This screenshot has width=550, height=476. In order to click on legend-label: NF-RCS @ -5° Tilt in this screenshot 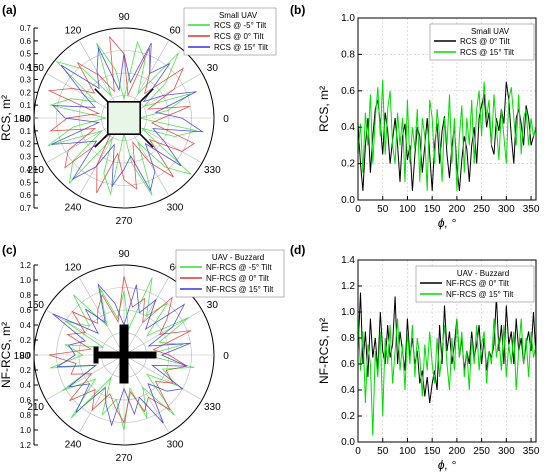, I will do `click(239, 267)`.